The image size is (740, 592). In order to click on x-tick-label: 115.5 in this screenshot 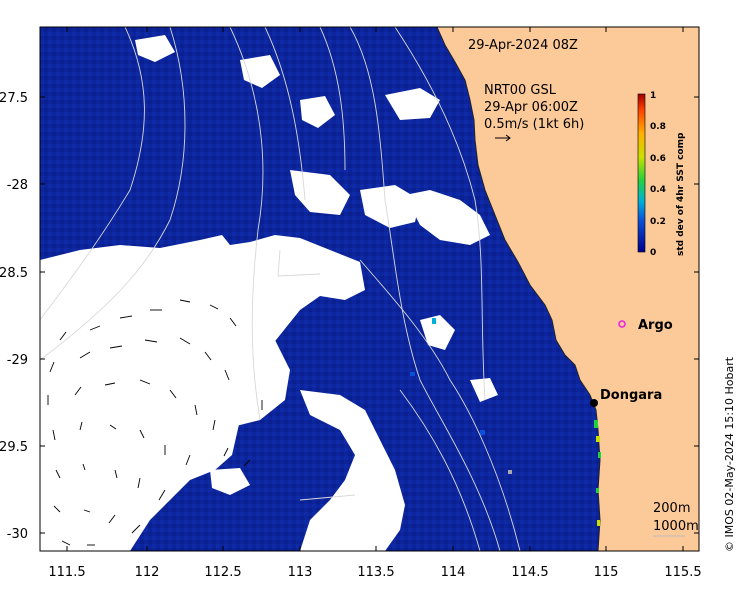, I will do `click(682, 572)`.